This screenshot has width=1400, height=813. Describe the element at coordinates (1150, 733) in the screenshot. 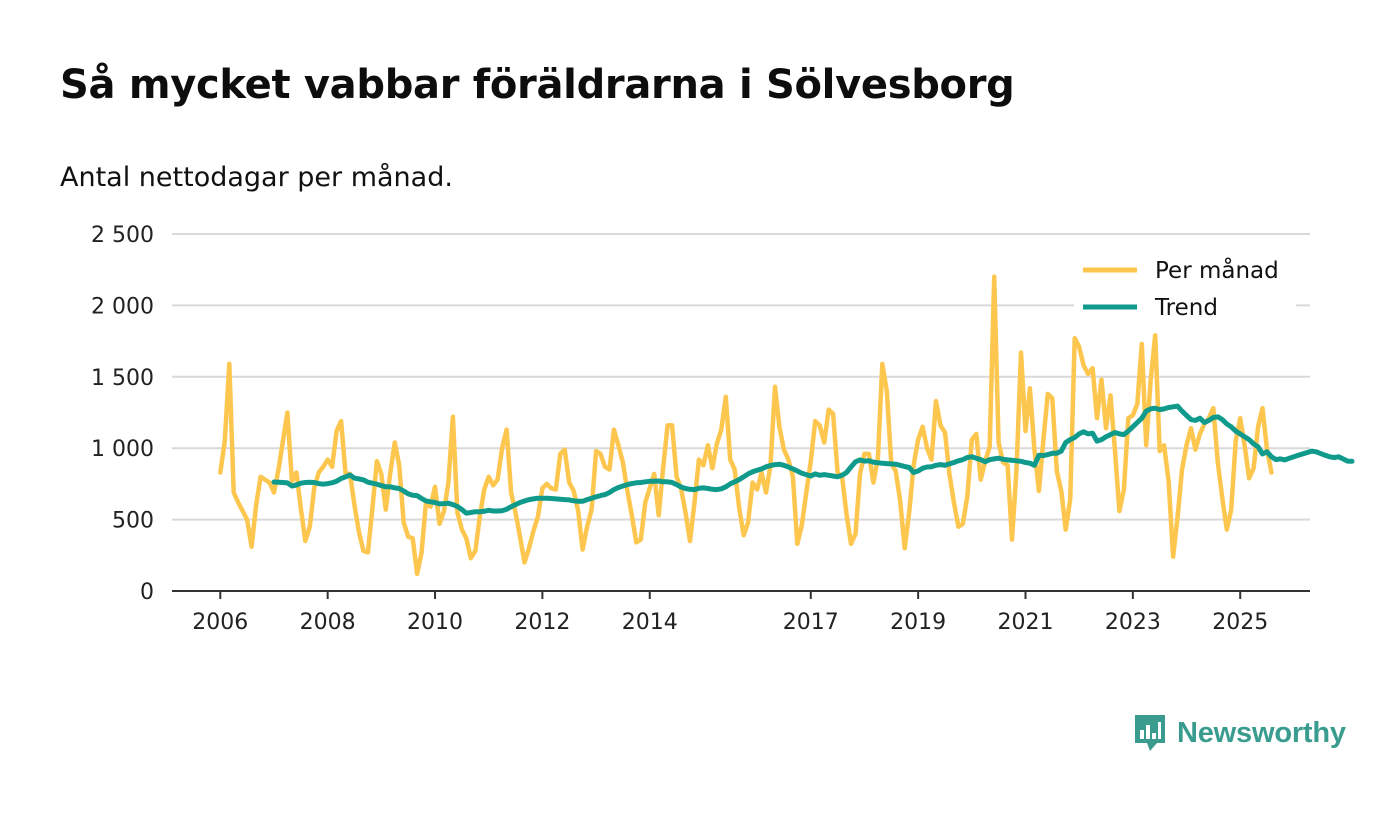

I see `newsworthy-logo-icon` at that location.